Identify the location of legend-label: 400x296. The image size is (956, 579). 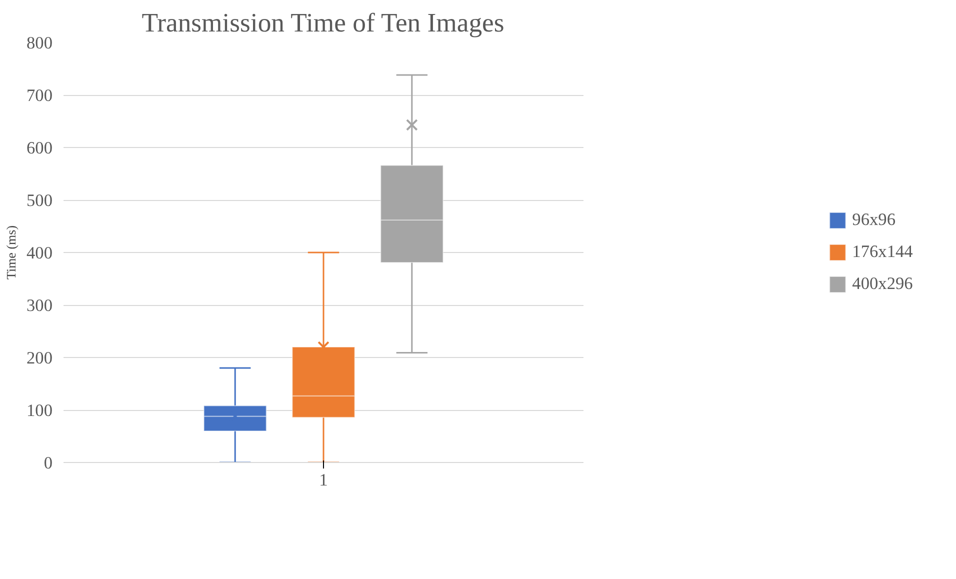
(882, 284).